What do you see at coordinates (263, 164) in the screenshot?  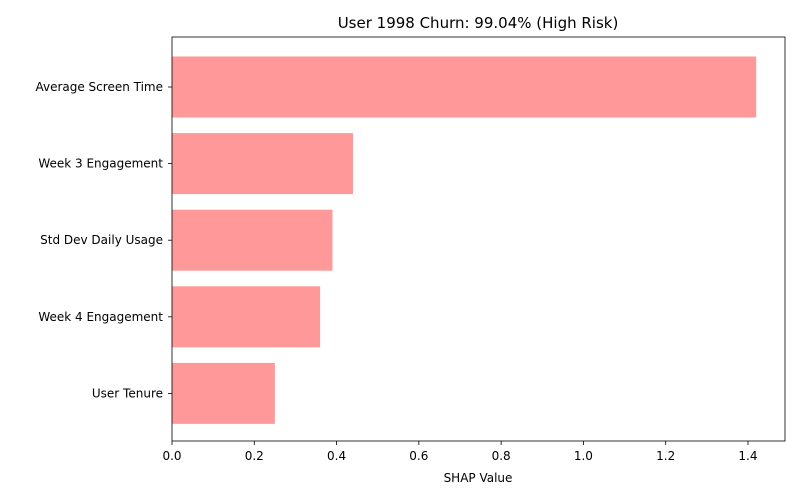 I see `bar-week-3-engagement` at bounding box center [263, 164].